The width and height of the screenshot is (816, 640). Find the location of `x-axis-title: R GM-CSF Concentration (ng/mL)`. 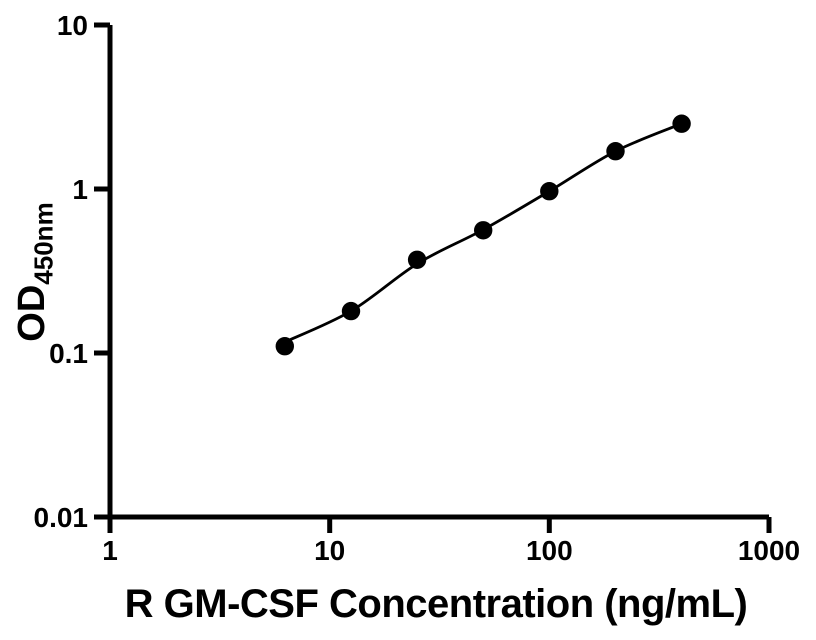

x-axis-title: R GM-CSF Concentration (ng/mL) is located at coordinates (436, 604).